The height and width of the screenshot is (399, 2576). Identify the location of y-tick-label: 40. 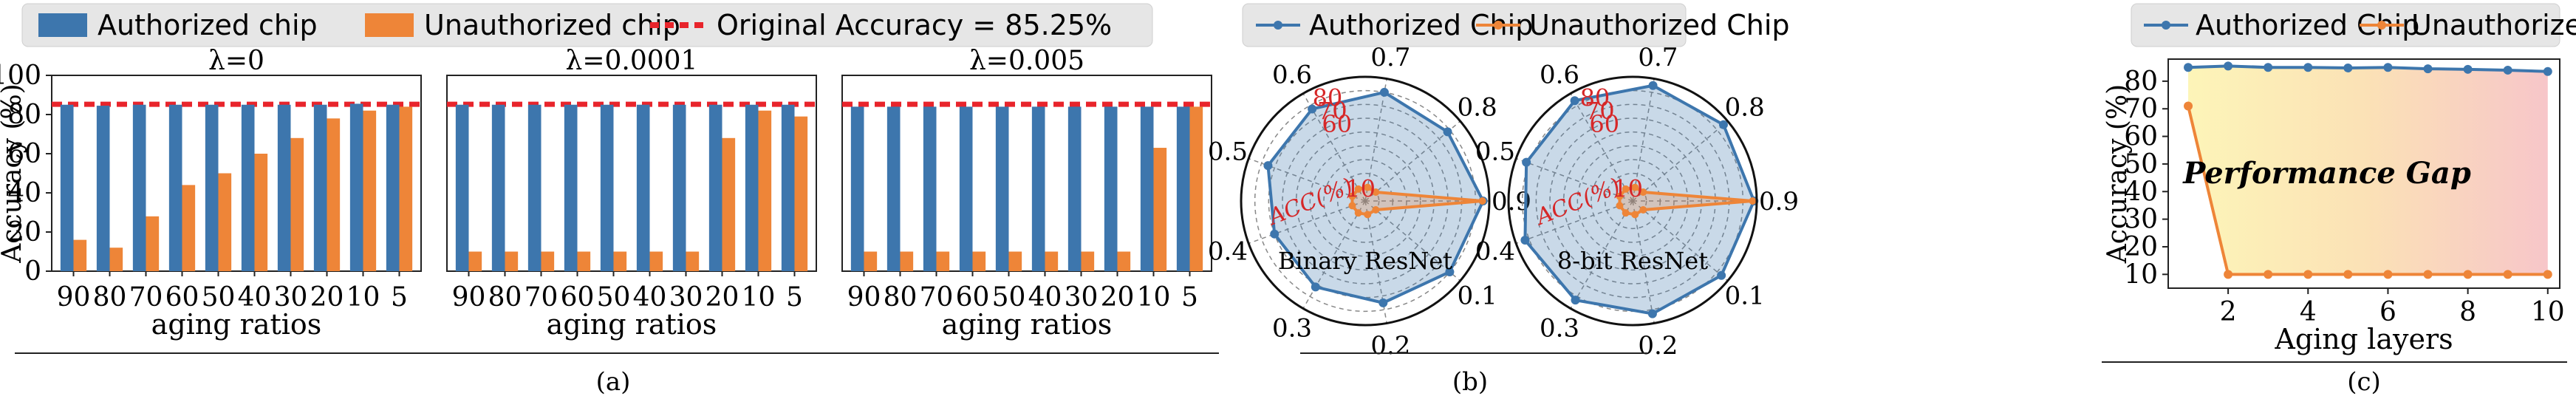
(2141, 192).